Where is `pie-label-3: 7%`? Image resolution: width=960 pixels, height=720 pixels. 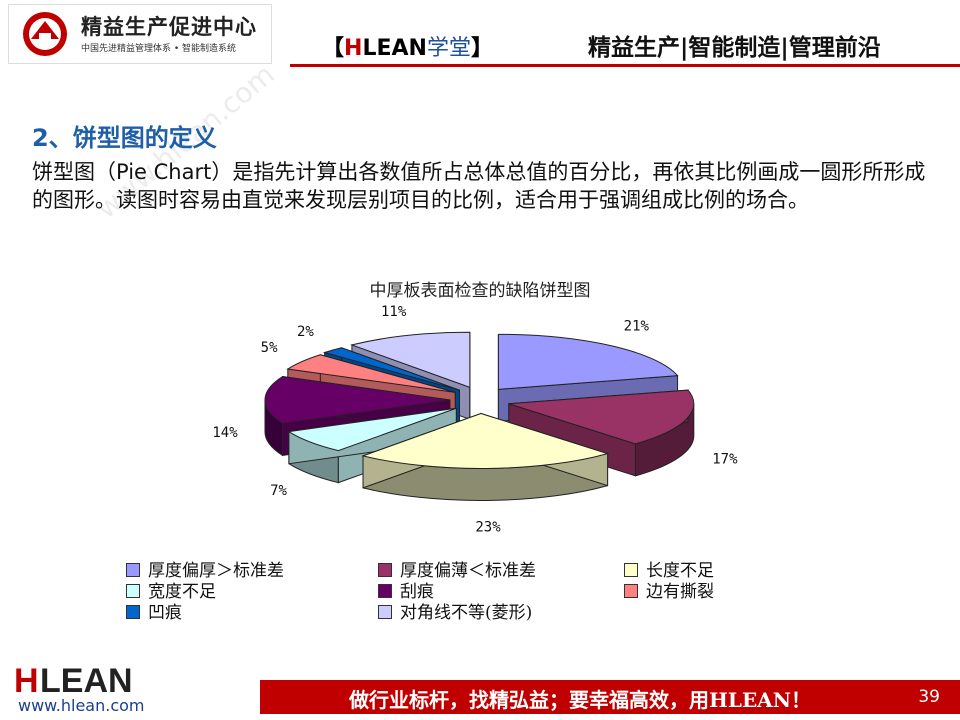
pie-label-3: 7% is located at coordinates (278, 491).